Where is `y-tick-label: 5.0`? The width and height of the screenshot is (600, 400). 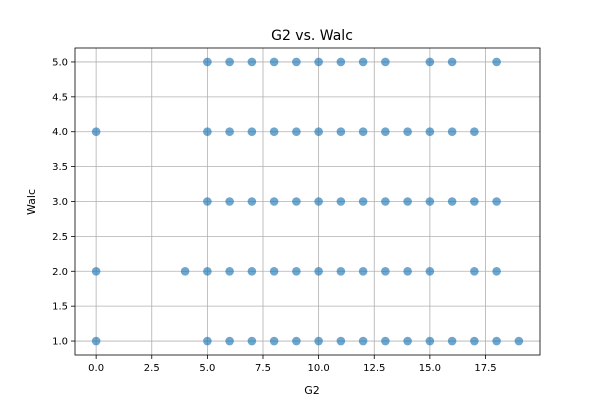 y-tick-label: 5.0 is located at coordinates (60, 62).